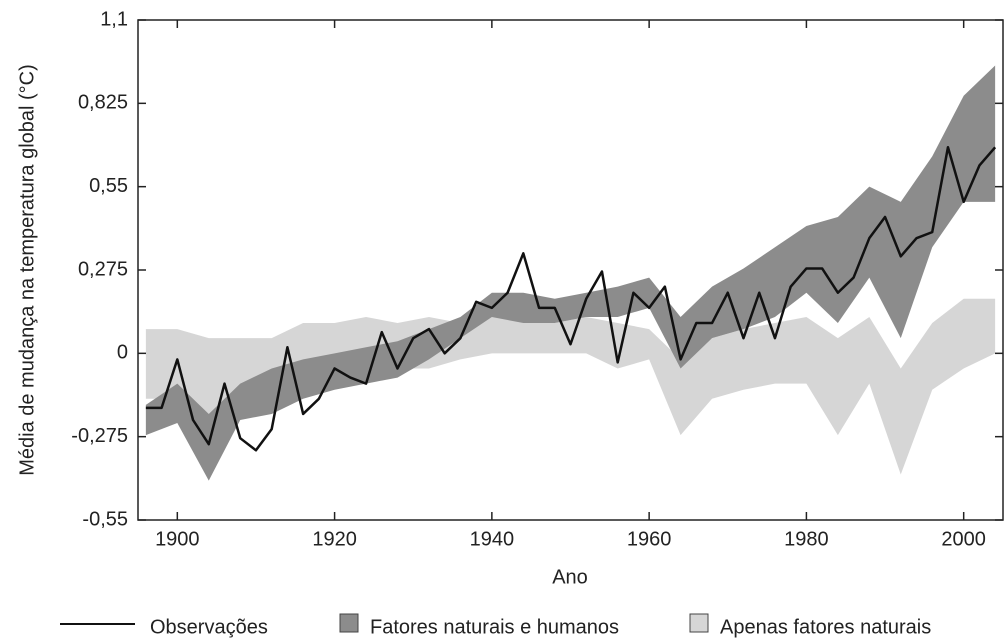 This screenshot has width=1005, height=643. I want to click on y-tick-label: -0,275, so click(99, 436).